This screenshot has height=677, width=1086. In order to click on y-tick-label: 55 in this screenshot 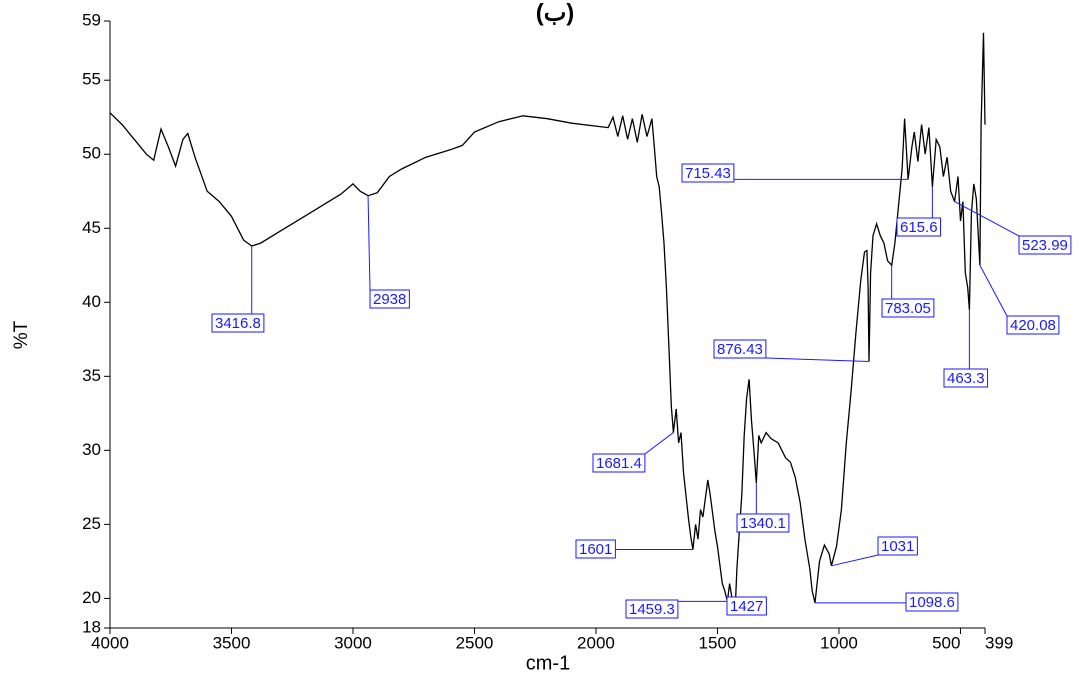, I will do `click(91, 79)`.